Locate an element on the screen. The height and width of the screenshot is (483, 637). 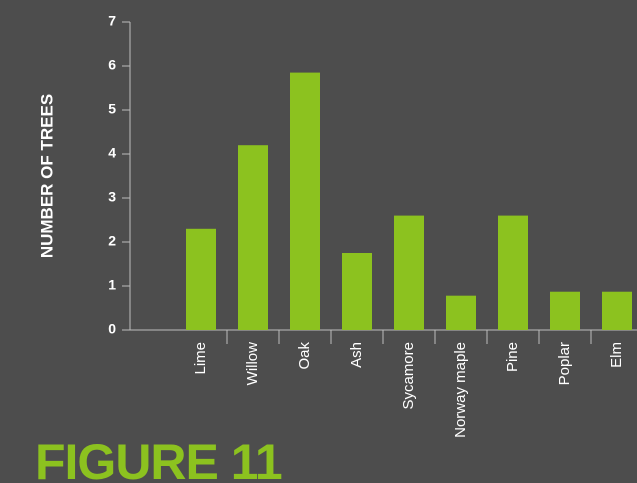
y-axis-label: NUMBER OF TREES is located at coordinates (46, 176).